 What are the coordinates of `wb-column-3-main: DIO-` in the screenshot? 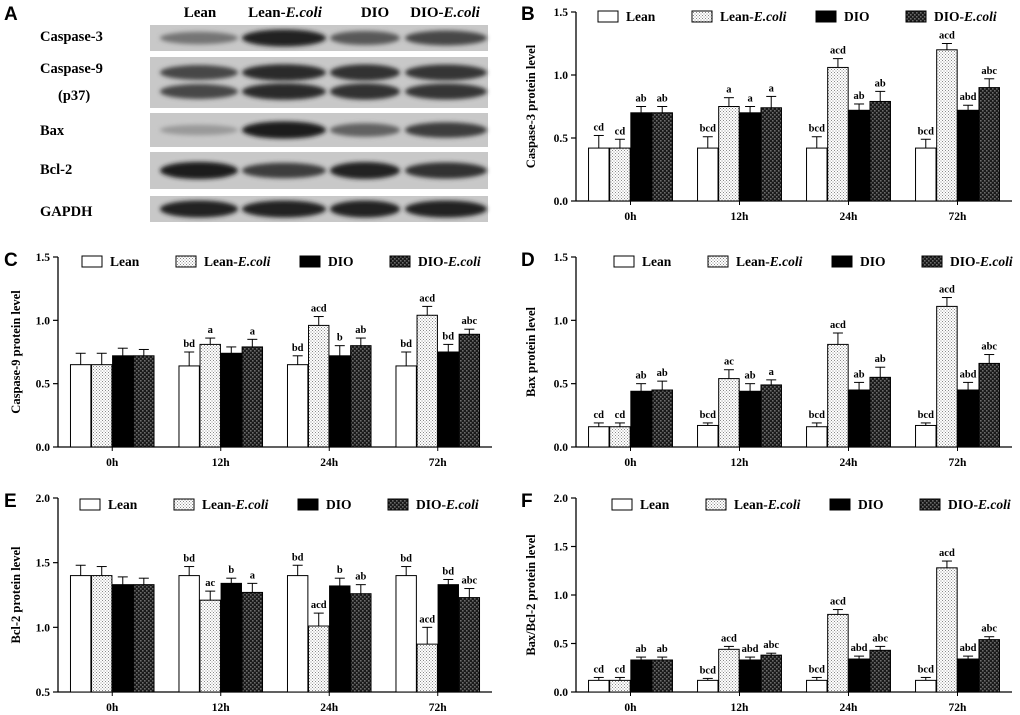 It's located at (426, 13).